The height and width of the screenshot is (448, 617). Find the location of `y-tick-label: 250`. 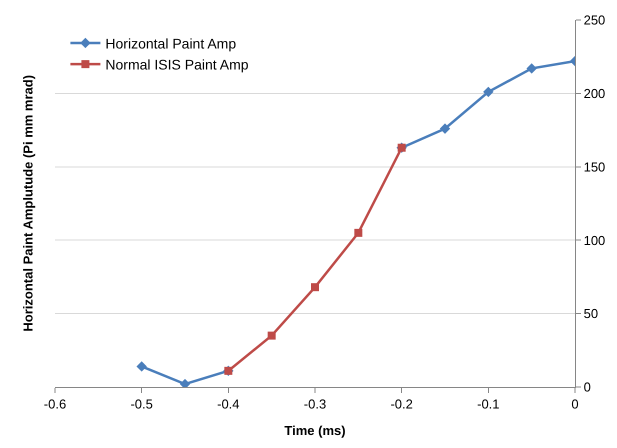

y-tick-label: 250 is located at coordinates (595, 20).